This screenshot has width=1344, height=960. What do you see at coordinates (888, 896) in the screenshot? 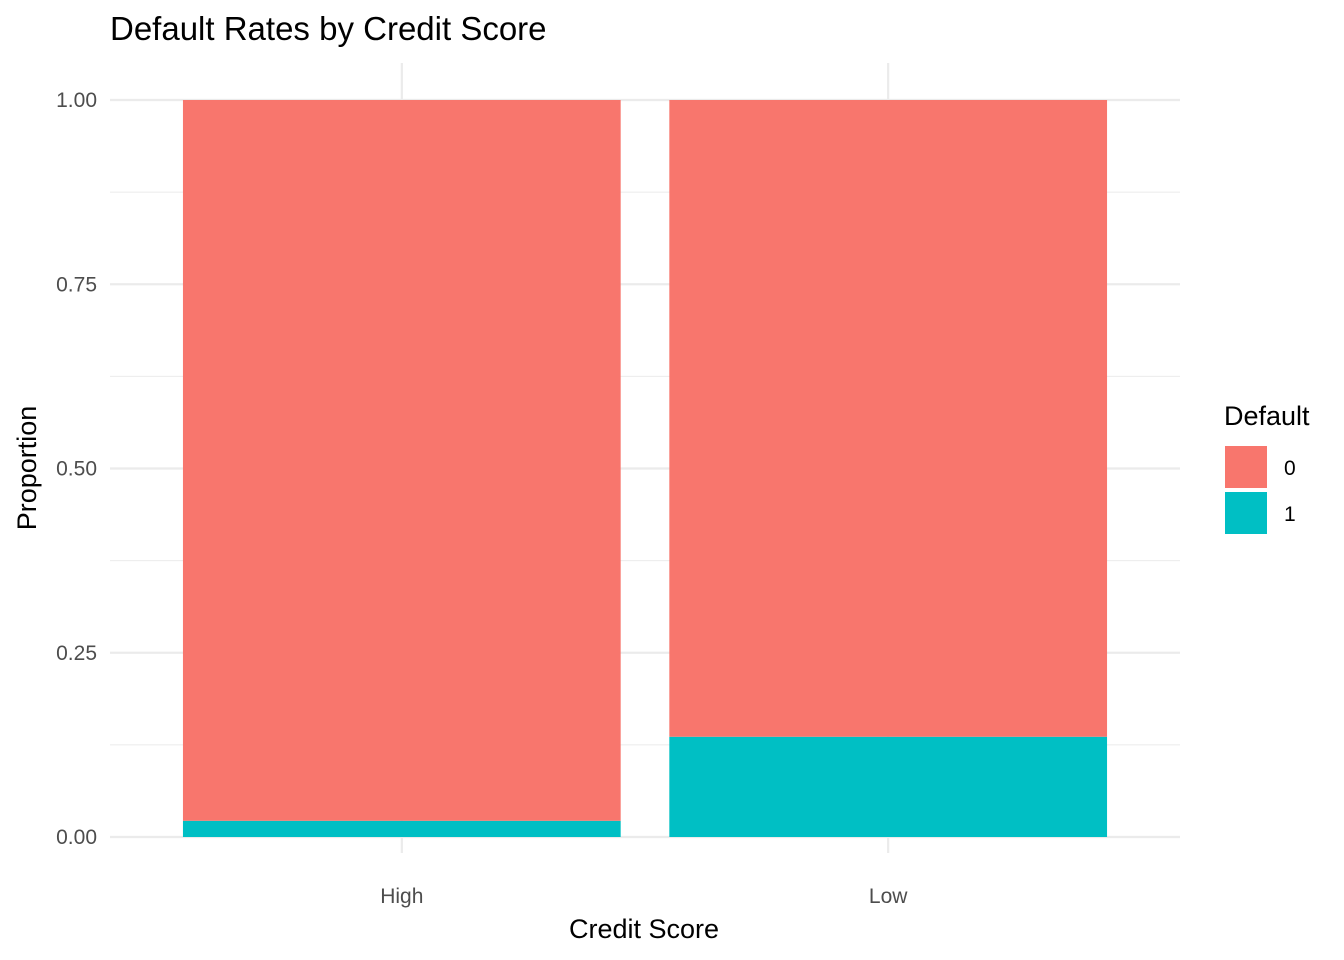
I see `x-tick-label: Low` at bounding box center [888, 896].